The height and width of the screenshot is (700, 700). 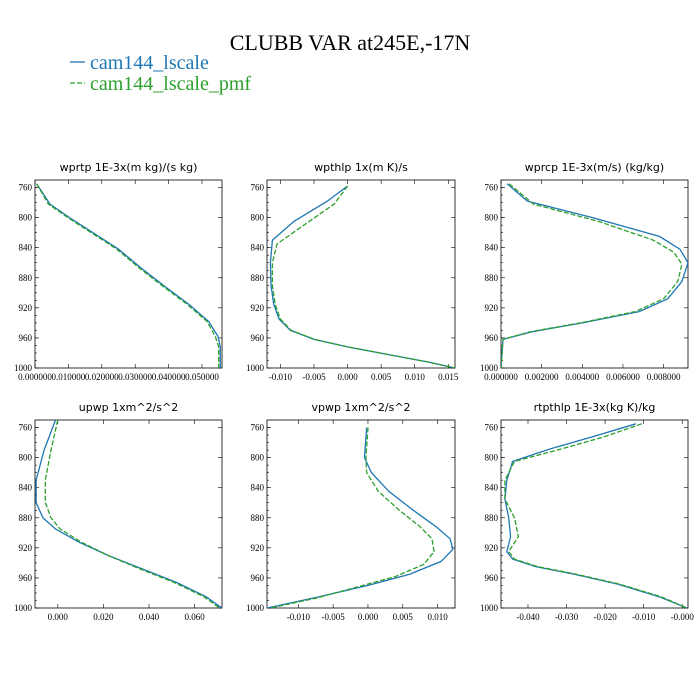 What do you see at coordinates (501, 377) in the screenshot?
I see `x-tick-label: 0.000000` at bounding box center [501, 377].